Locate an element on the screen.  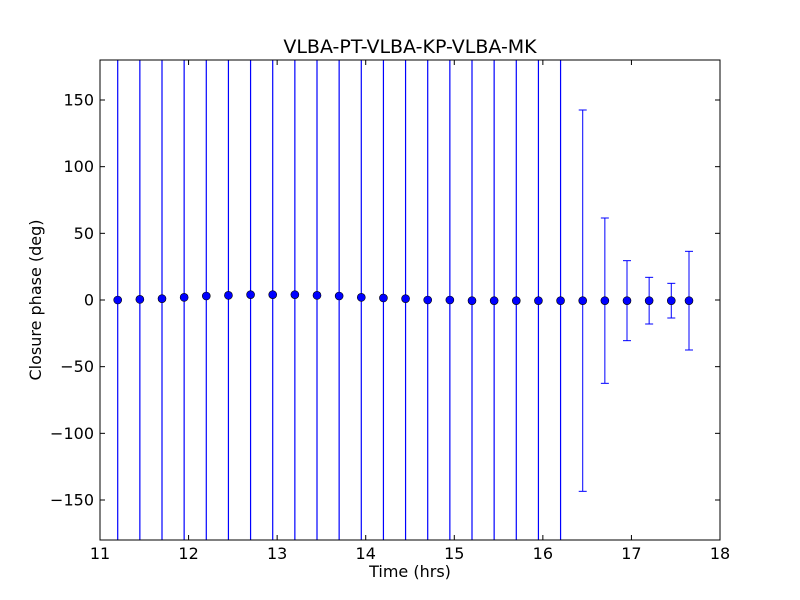
y-tick-label: −50 is located at coordinates (77, 366).